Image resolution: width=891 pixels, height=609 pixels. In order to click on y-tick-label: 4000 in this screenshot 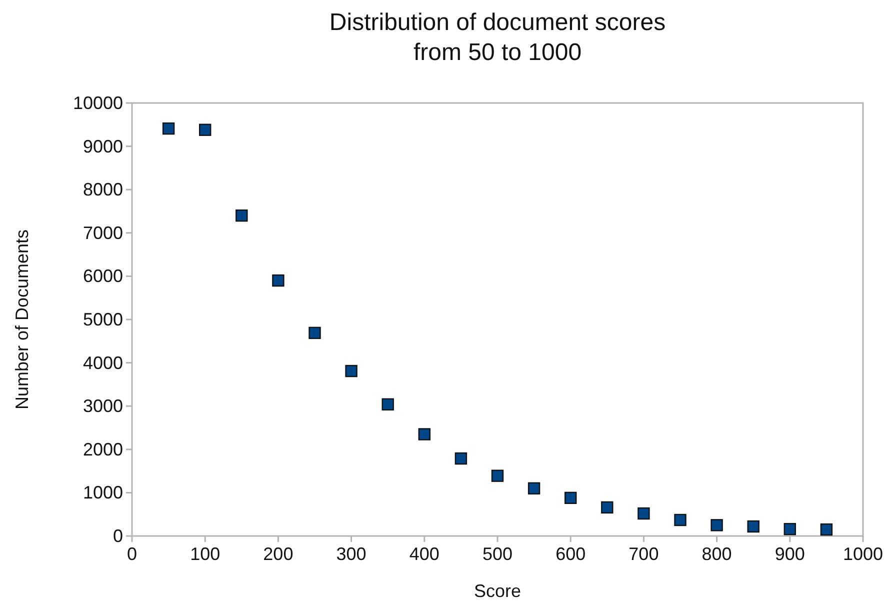, I will do `click(102, 362)`.